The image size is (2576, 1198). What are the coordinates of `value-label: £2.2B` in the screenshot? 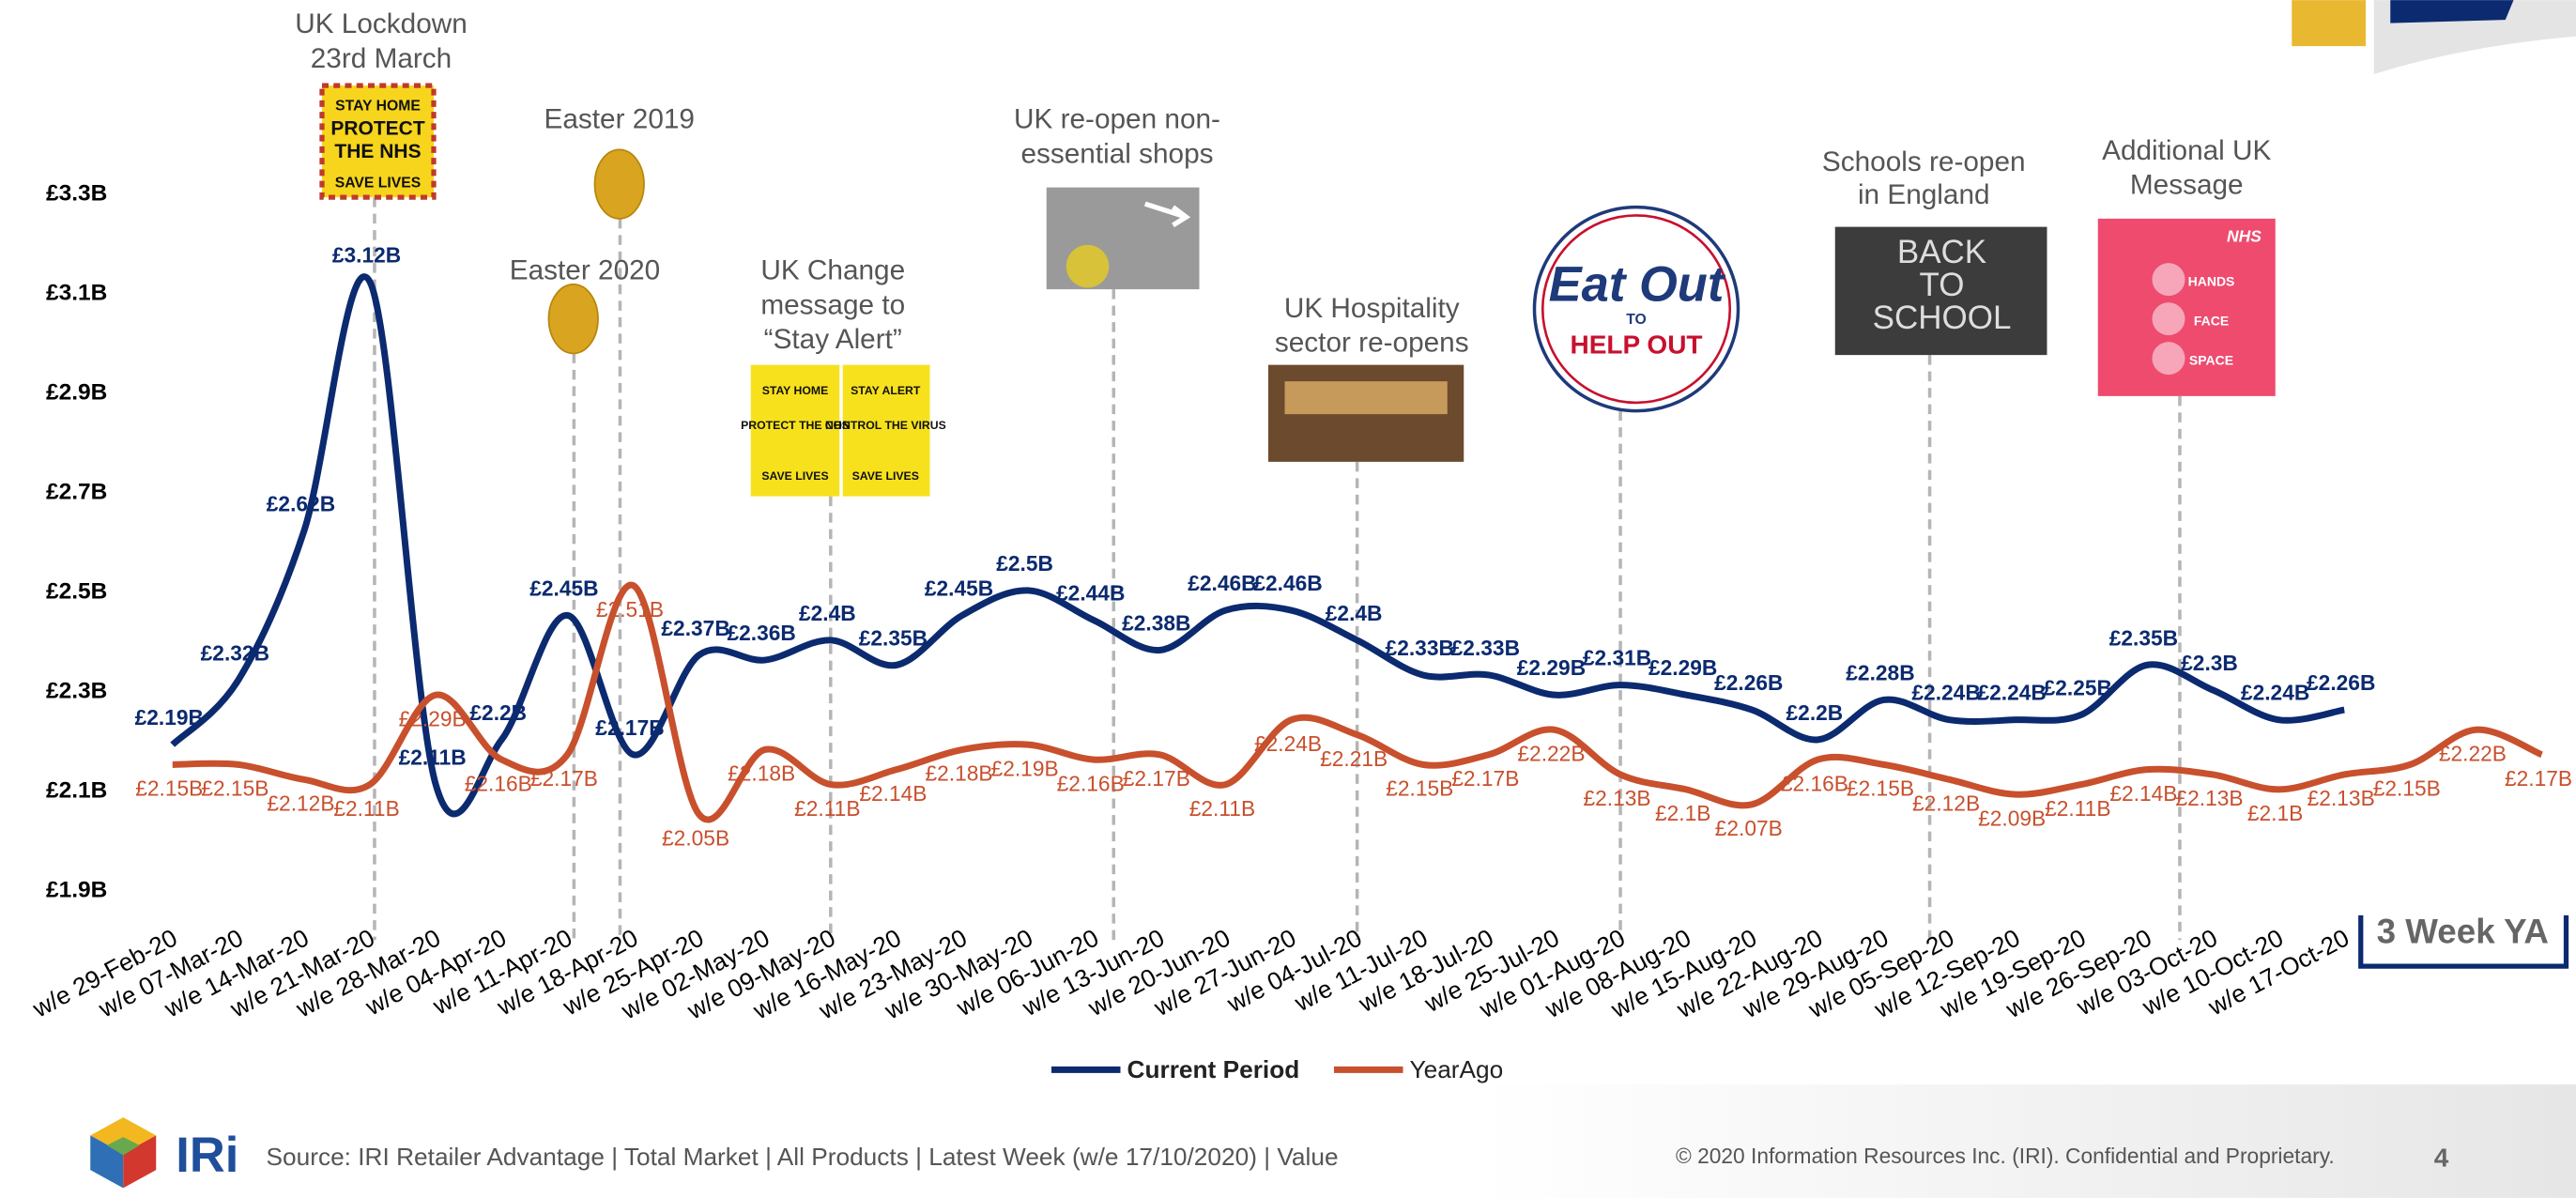 It's located at (498, 712).